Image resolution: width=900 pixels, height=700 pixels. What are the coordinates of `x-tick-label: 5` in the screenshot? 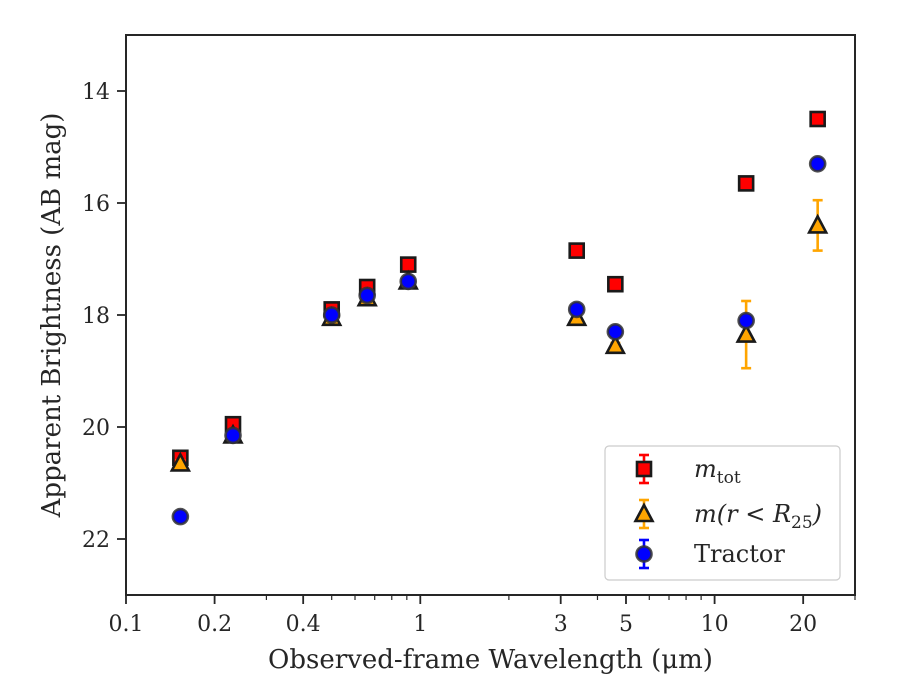 It's located at (626, 624).